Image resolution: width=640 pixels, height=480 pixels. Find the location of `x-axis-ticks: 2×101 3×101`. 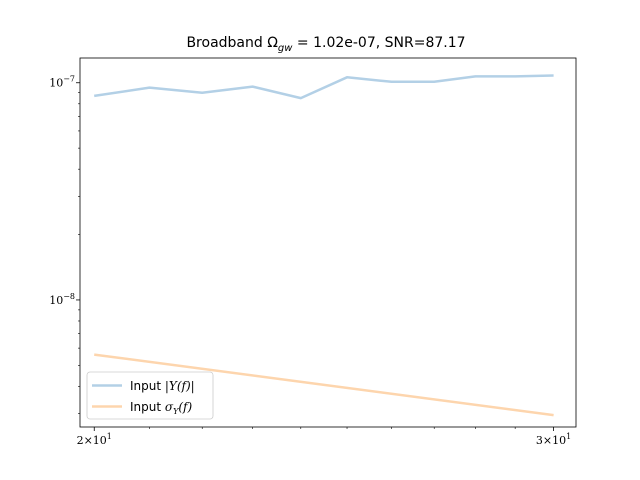

x-axis-ticks: 2×101 3×101 is located at coordinates (324, 437).